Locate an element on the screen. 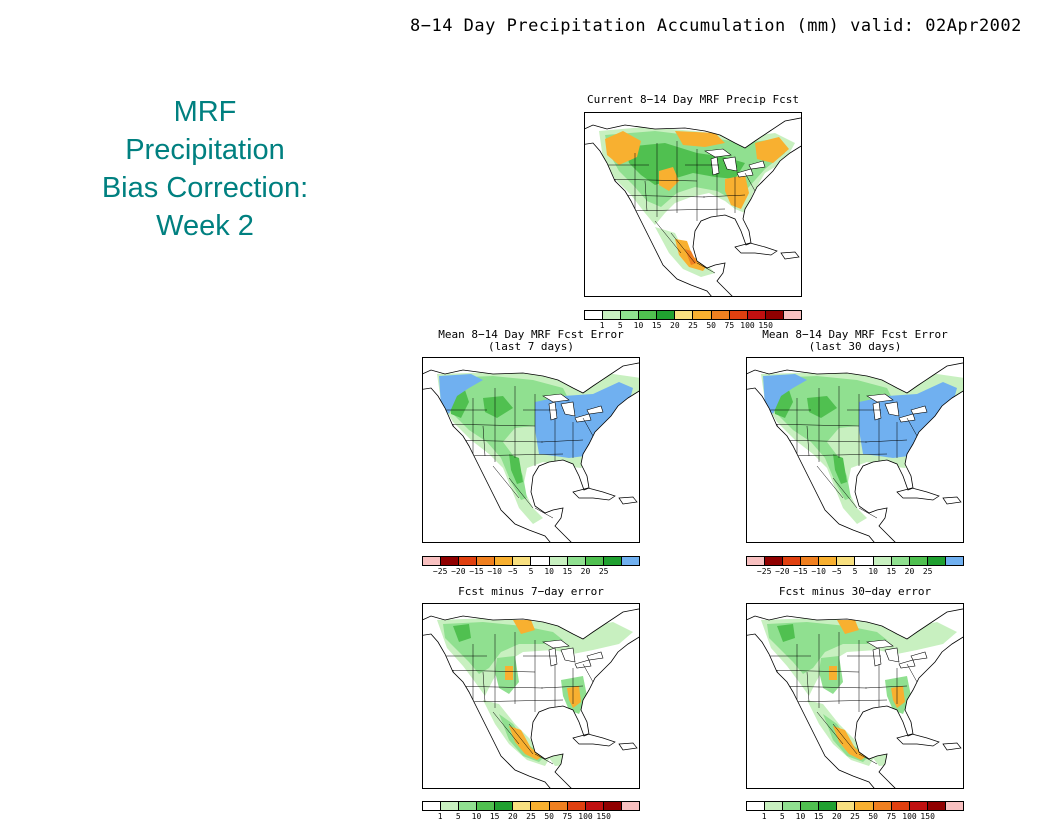 Image resolution: width=1056 pixels, height=821 pixels. state-borders is located at coordinates (840, 452).